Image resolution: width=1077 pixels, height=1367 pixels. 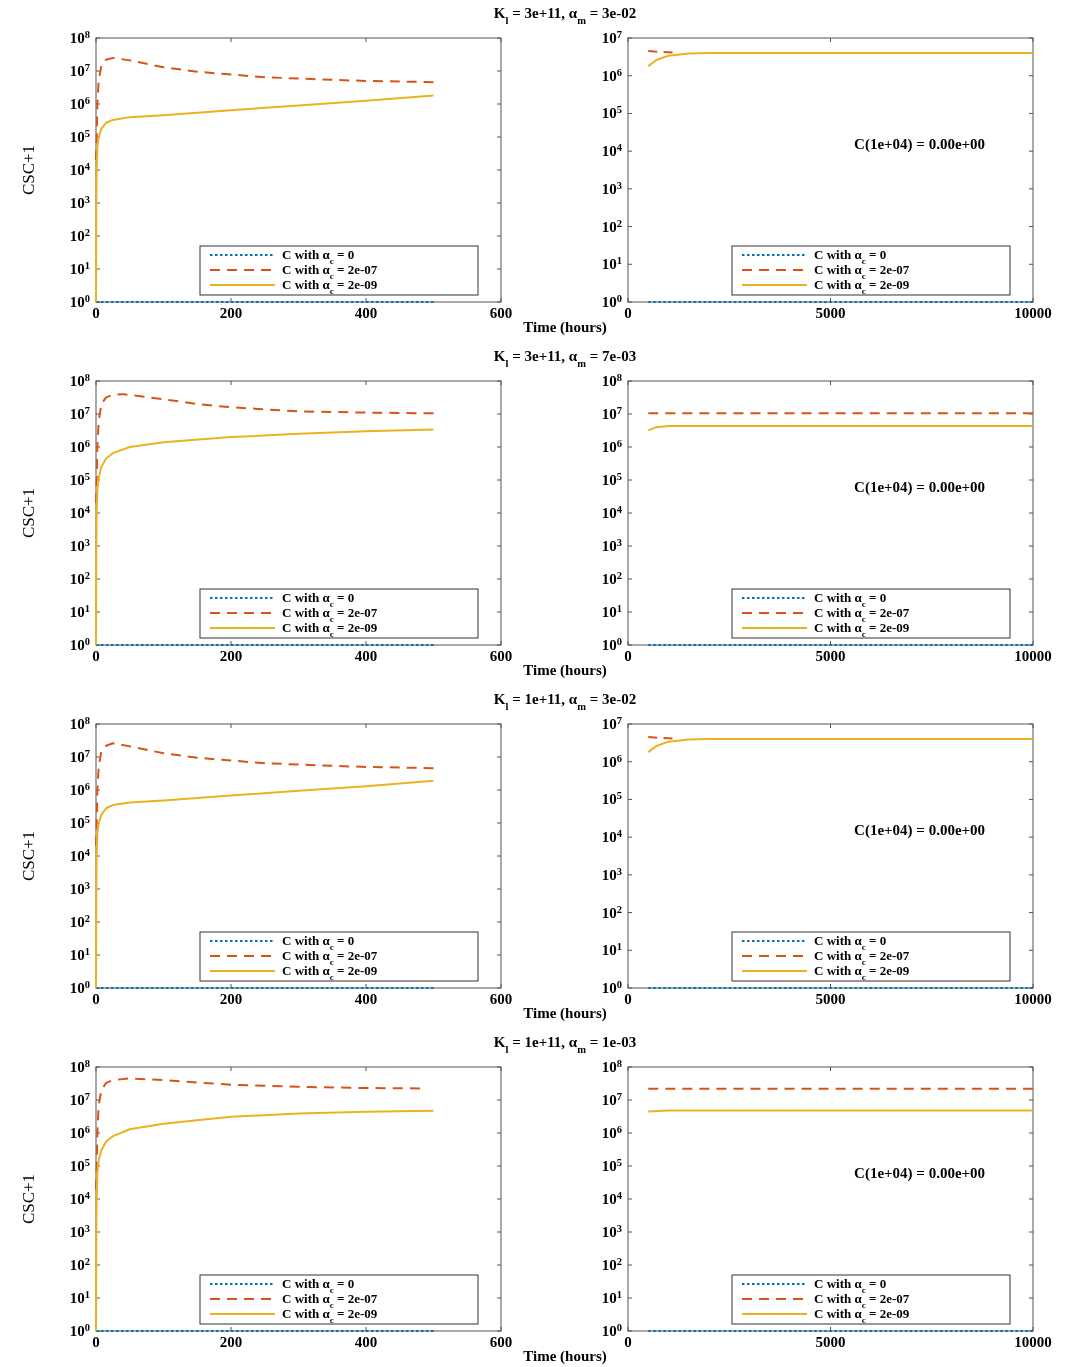 What do you see at coordinates (565, 701) in the screenshot?
I see `text: K$_{l}$ = 1e+11, α$_{m}$ = 3e-02` at bounding box center [565, 701].